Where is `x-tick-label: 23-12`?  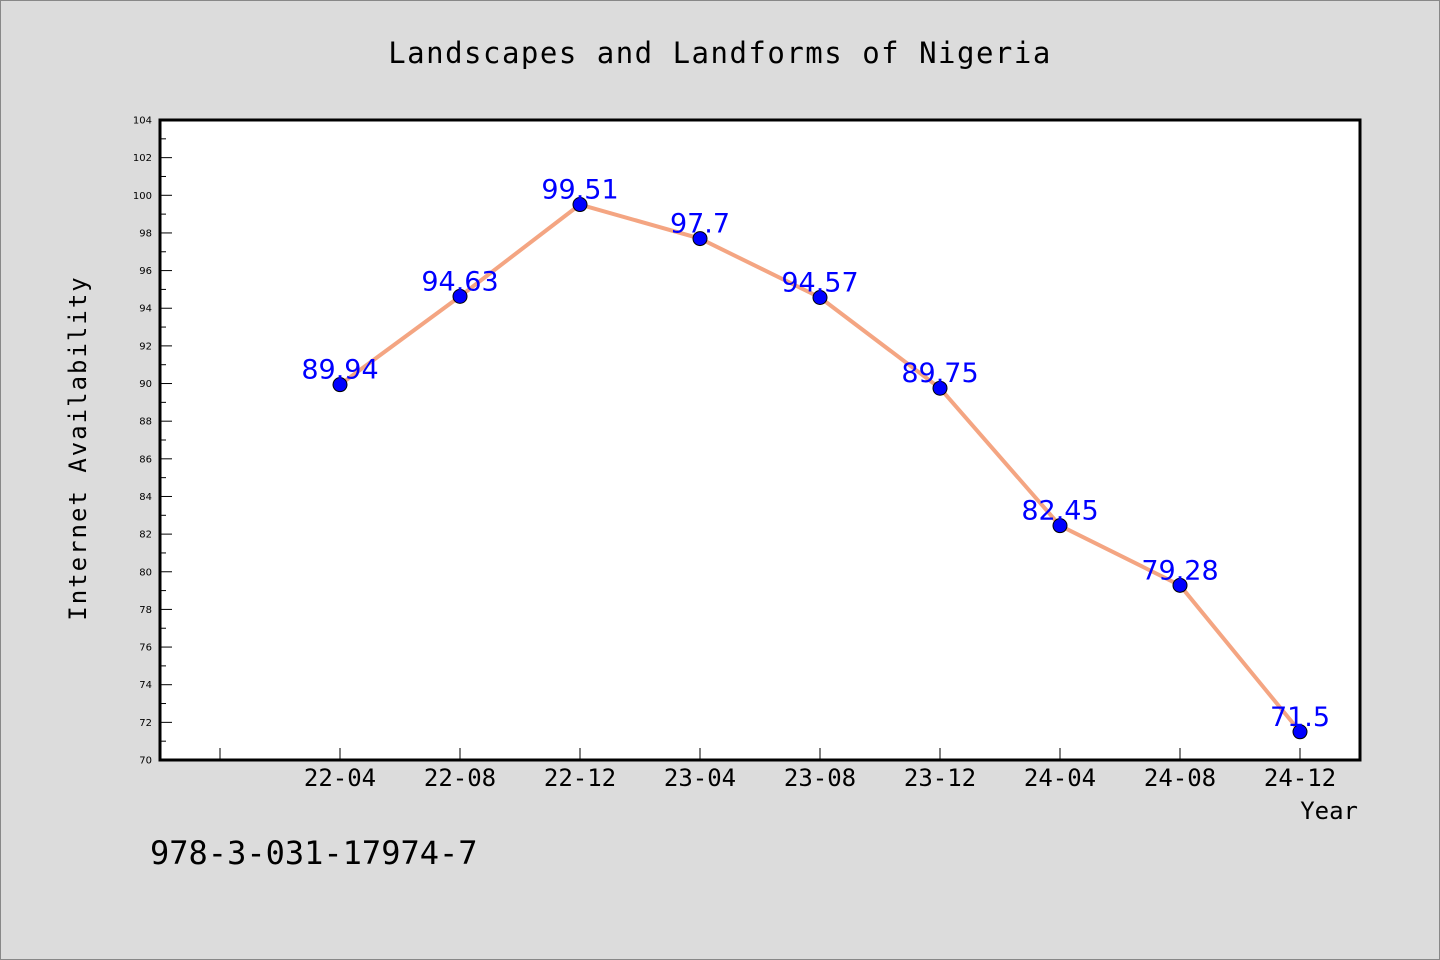
x-tick-label: 23-12 is located at coordinates (940, 778).